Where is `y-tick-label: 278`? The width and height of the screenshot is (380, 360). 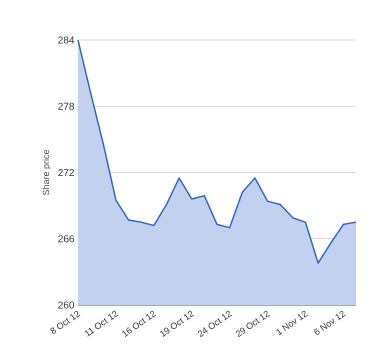 y-tick-label: 278 is located at coordinates (66, 106).